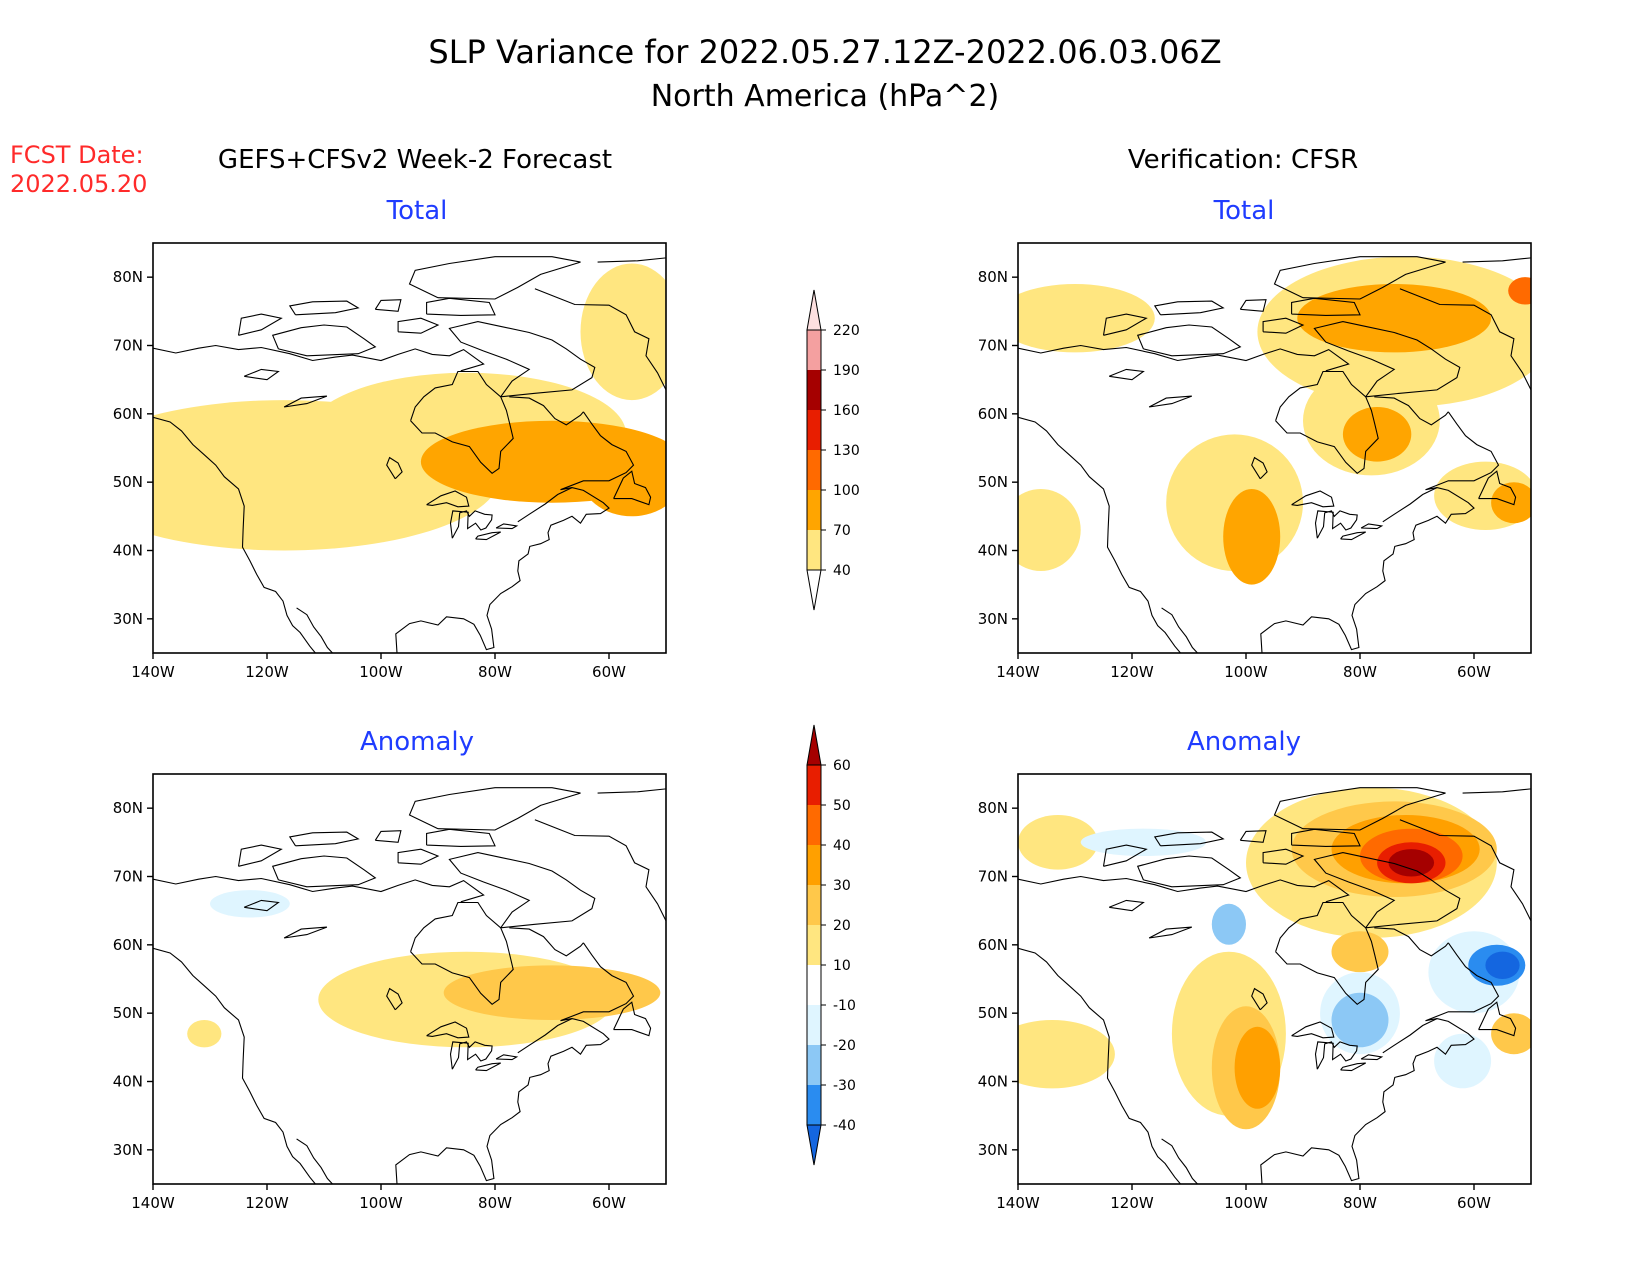  What do you see at coordinates (842, 531) in the screenshot?
I see `colorbar-total-label: 70` at bounding box center [842, 531].